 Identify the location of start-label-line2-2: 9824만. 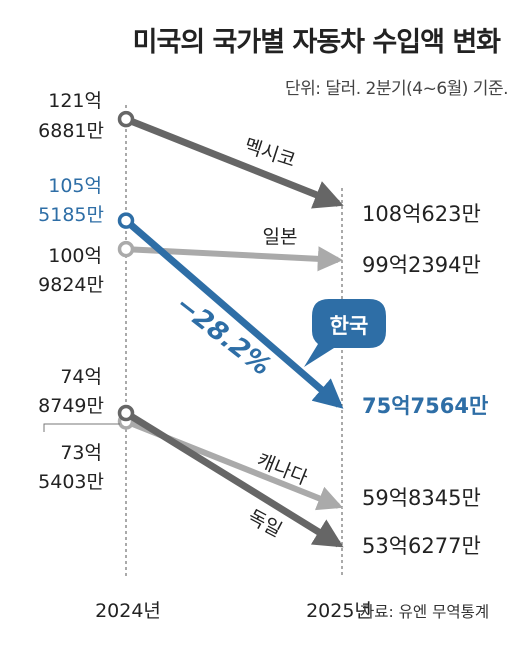
(71, 285).